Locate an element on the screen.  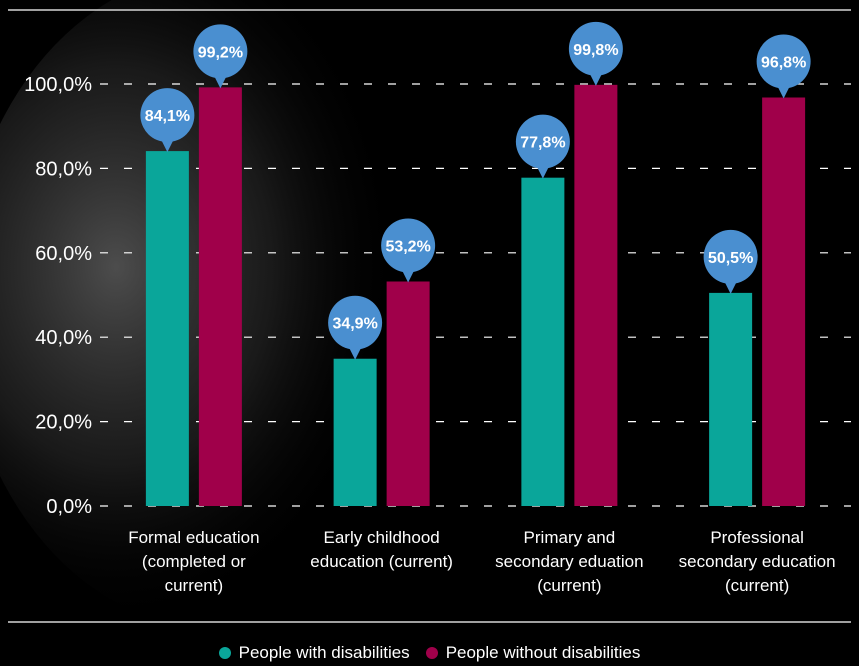
y-tick-label: 80,0% is located at coordinates (63, 169).